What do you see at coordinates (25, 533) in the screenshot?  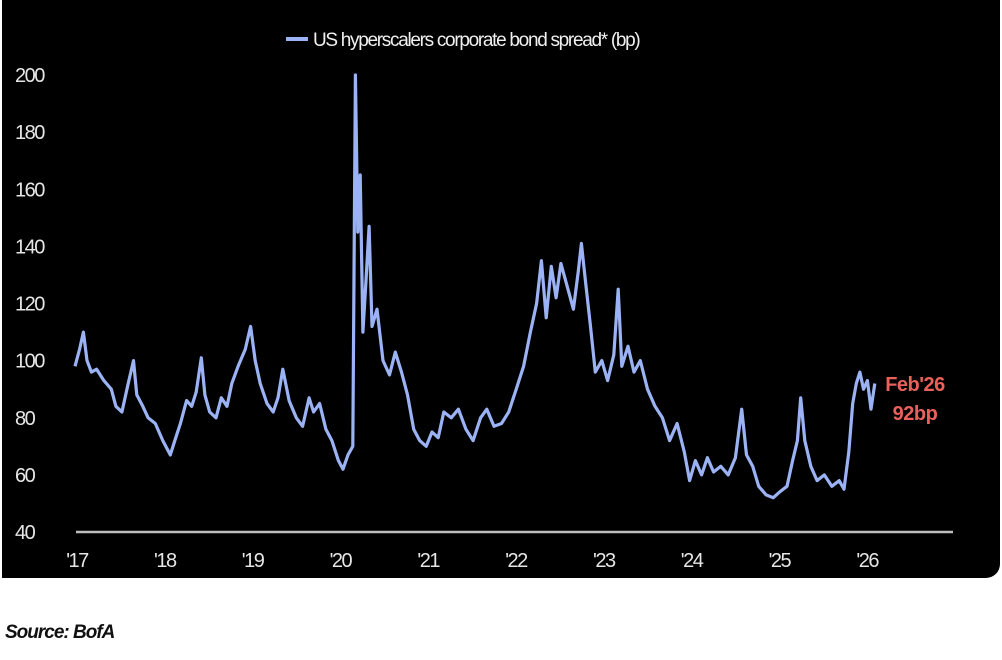 I see `y-tick-label: 40` at bounding box center [25, 533].